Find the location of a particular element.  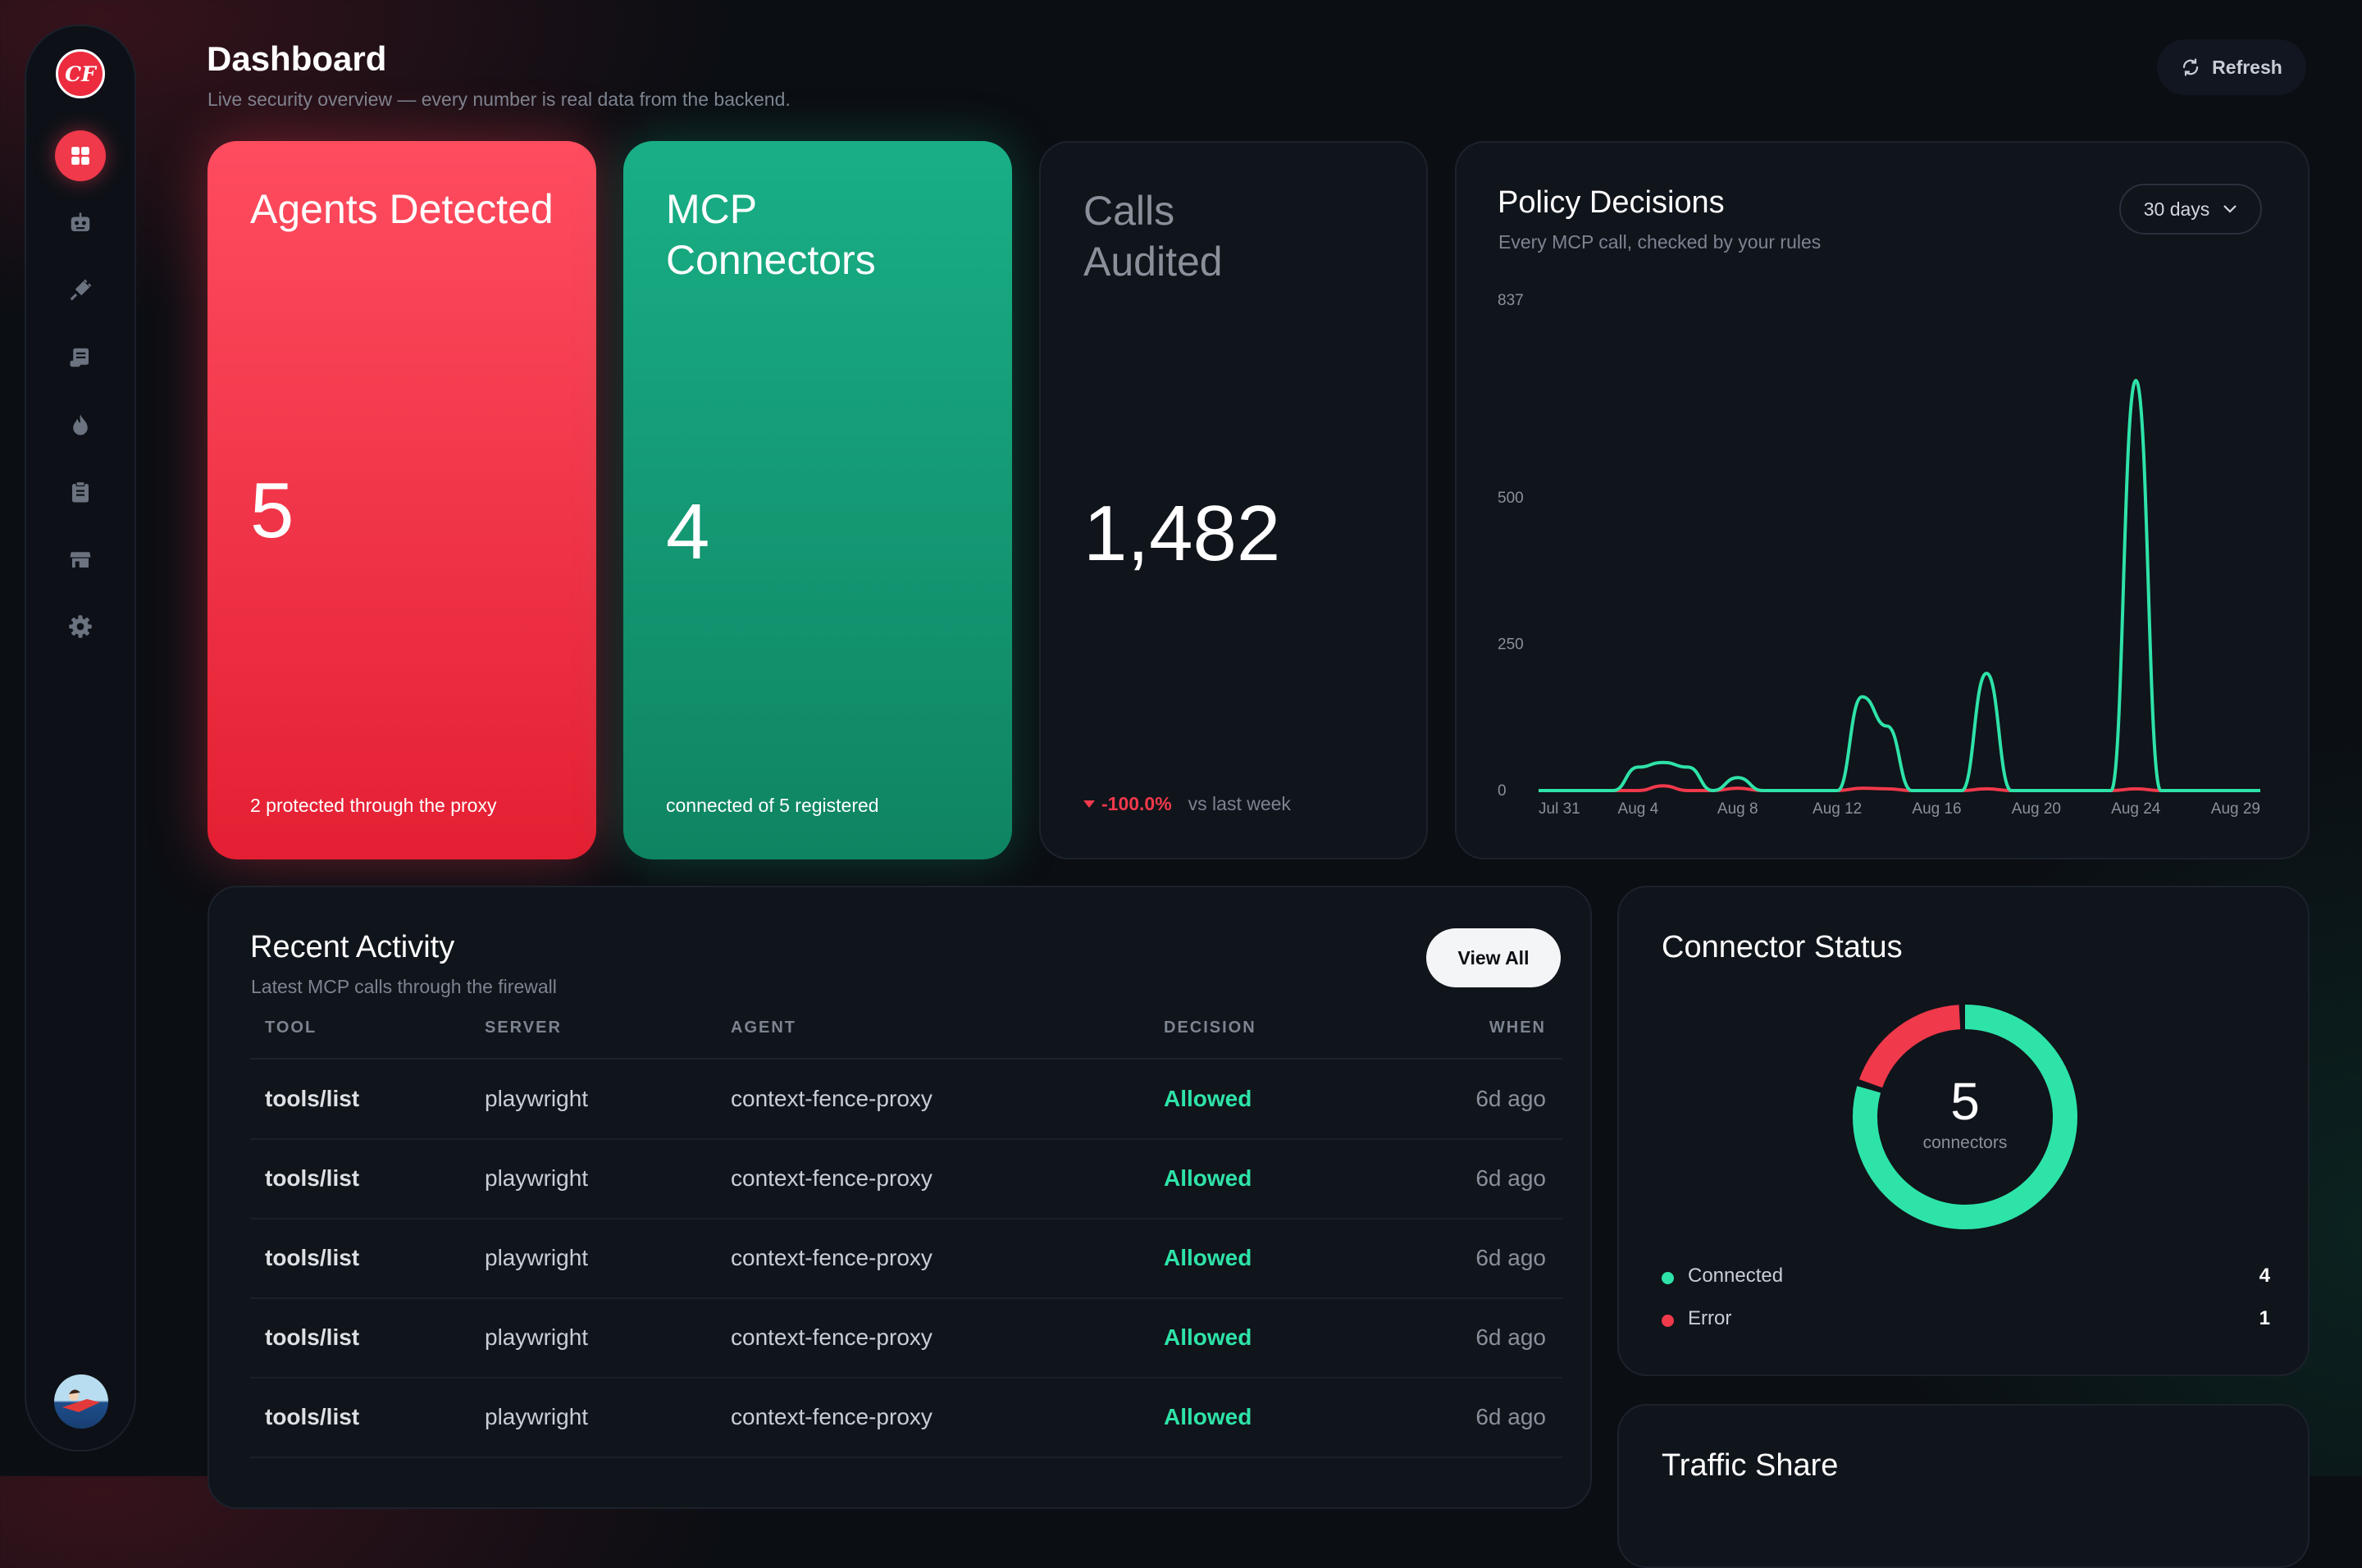

x-tick-label: Aug 20 is located at coordinates (2037, 809).